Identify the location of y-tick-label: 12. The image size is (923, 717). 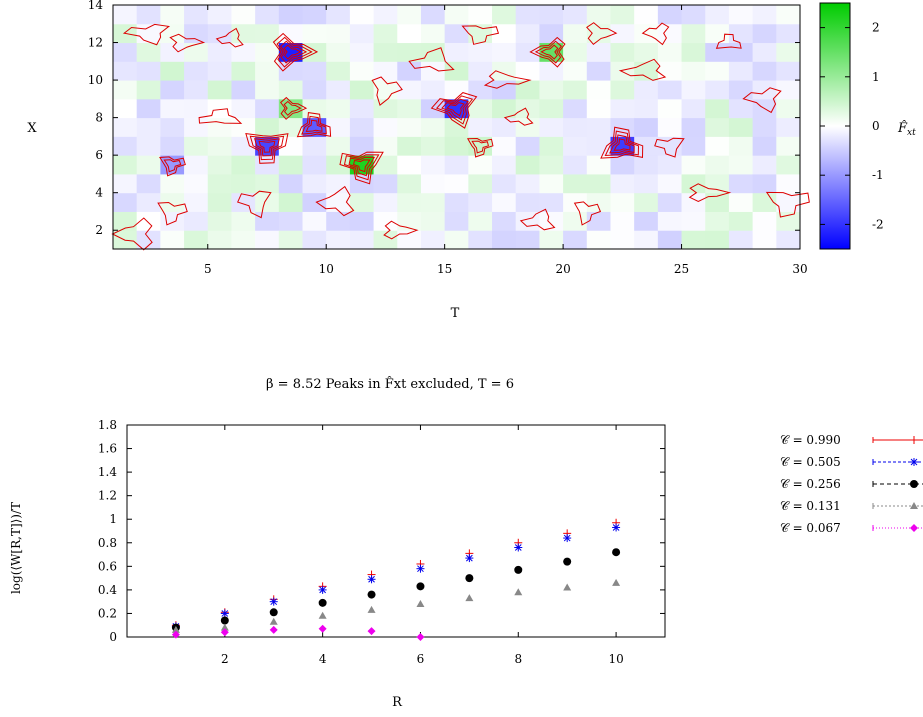
(95, 43).